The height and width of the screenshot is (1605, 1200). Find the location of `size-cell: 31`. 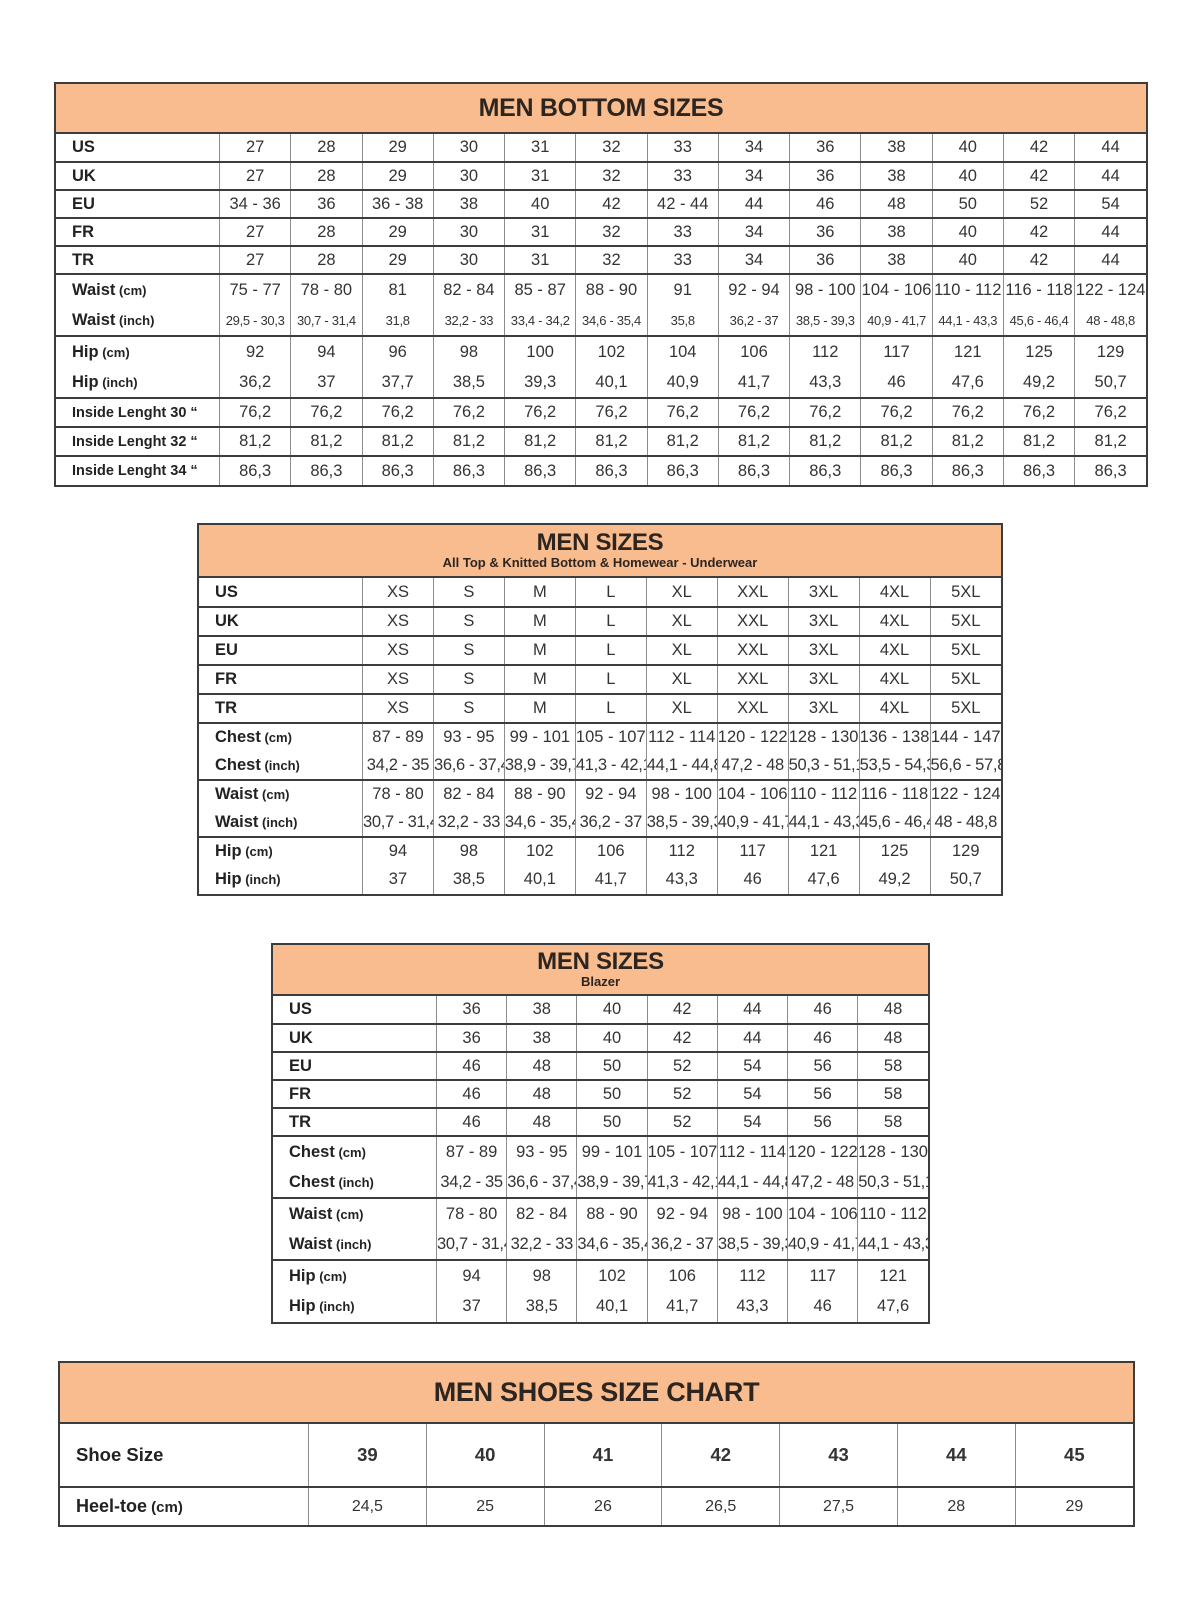

size-cell: 31 is located at coordinates (540, 176).